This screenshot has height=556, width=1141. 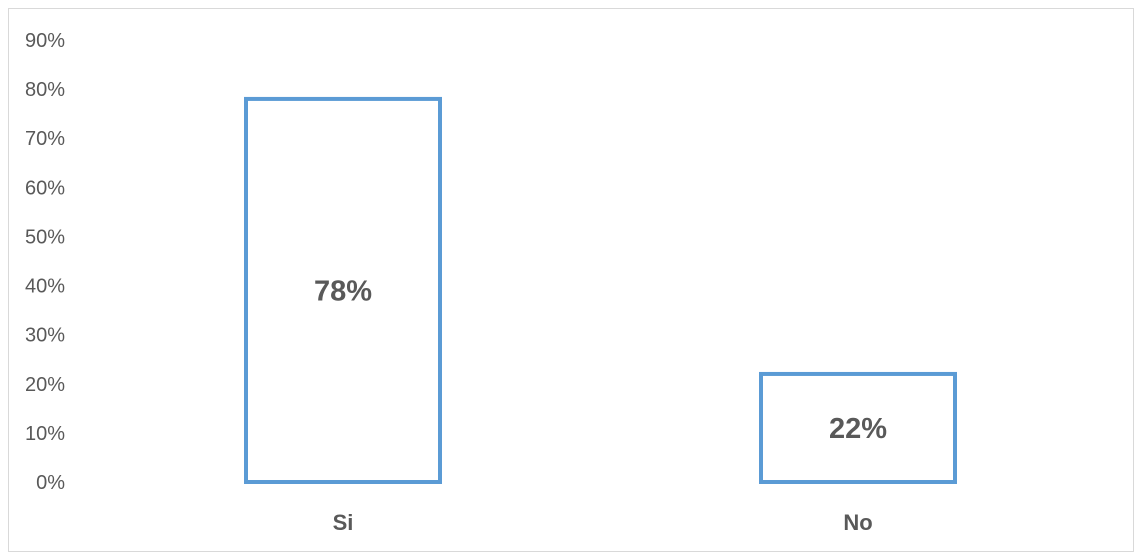 What do you see at coordinates (857, 522) in the screenshot?
I see `x-category-label-no: No` at bounding box center [857, 522].